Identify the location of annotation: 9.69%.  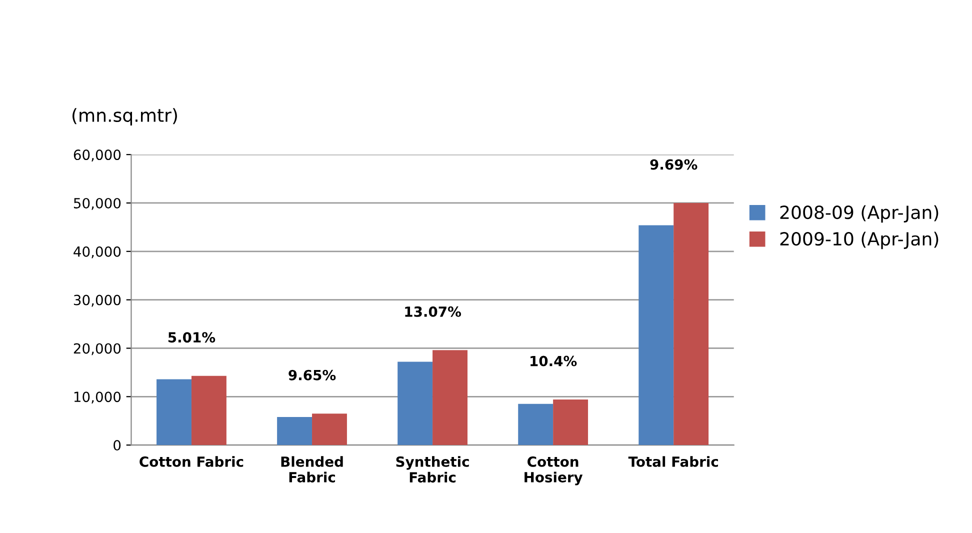
(674, 164).